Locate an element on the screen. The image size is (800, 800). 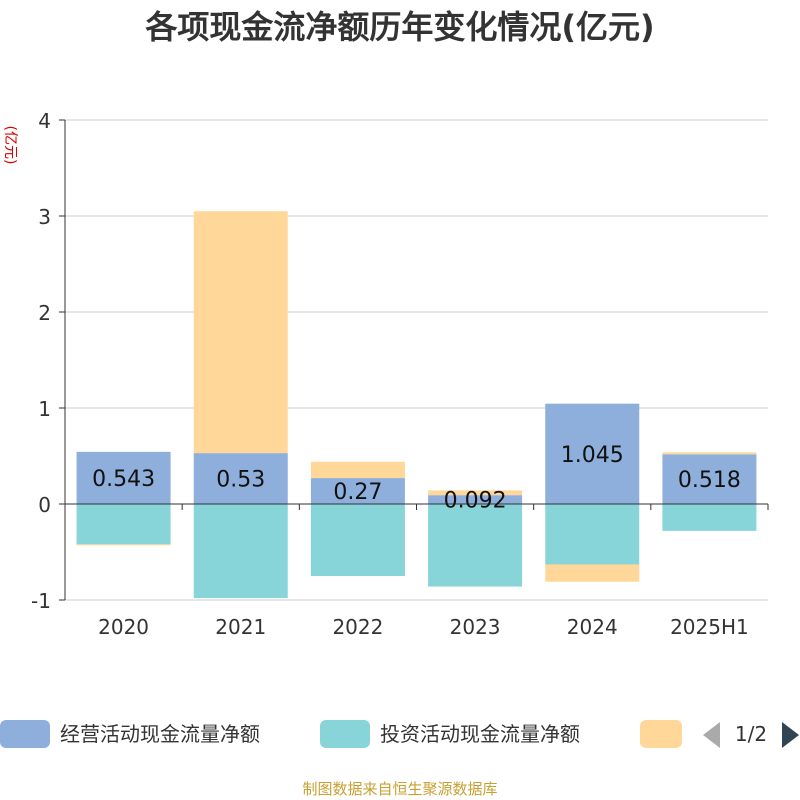
bar-series-2-2024 is located at coordinates (592, 534).